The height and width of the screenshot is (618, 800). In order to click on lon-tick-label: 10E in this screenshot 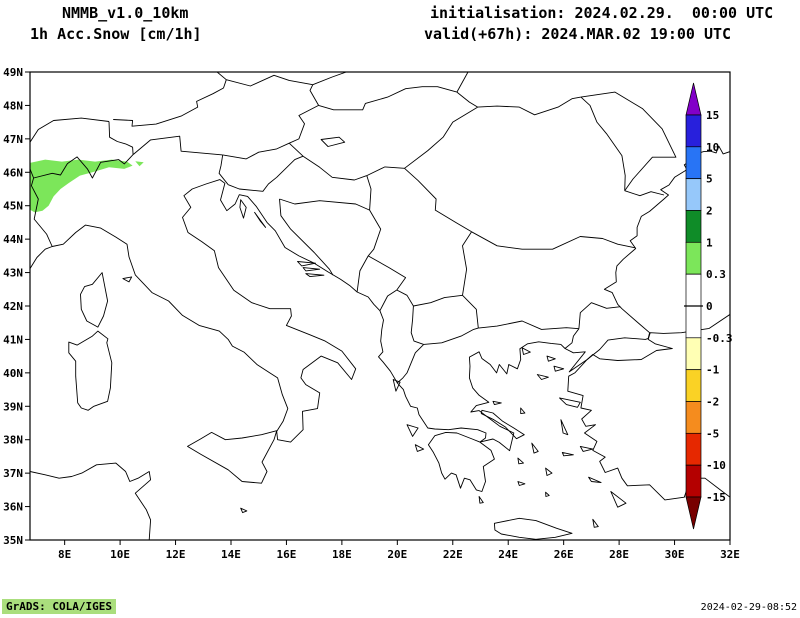, I will do `click(120, 554)`.